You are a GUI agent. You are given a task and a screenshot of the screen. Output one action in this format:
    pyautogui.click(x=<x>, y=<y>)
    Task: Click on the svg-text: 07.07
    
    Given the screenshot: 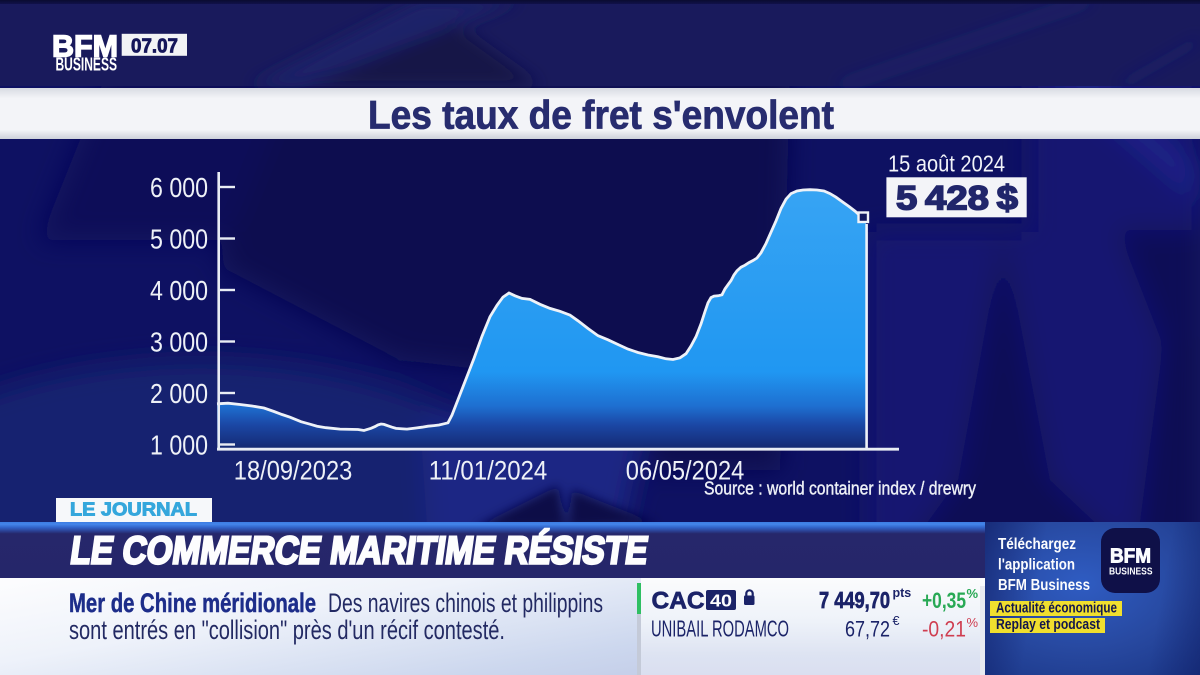 What is the action you would take?
    pyautogui.click(x=154, y=47)
    